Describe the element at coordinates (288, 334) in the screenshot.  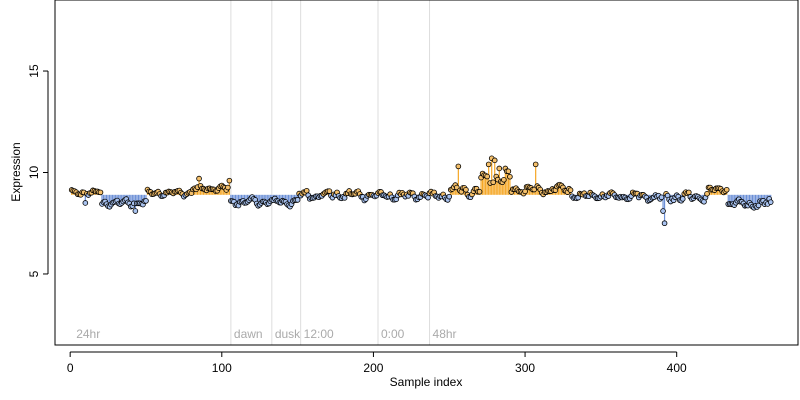
I see `annotation-label: dusk` at that location.